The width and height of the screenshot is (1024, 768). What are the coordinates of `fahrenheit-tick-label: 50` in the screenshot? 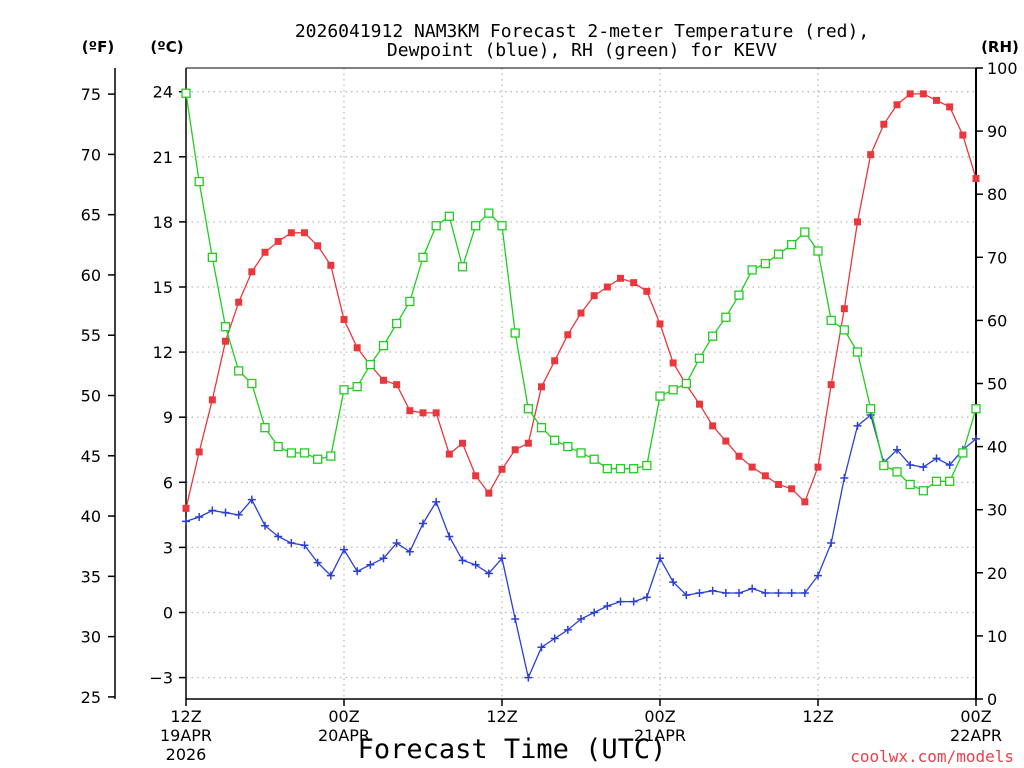 It's located at (91, 396).